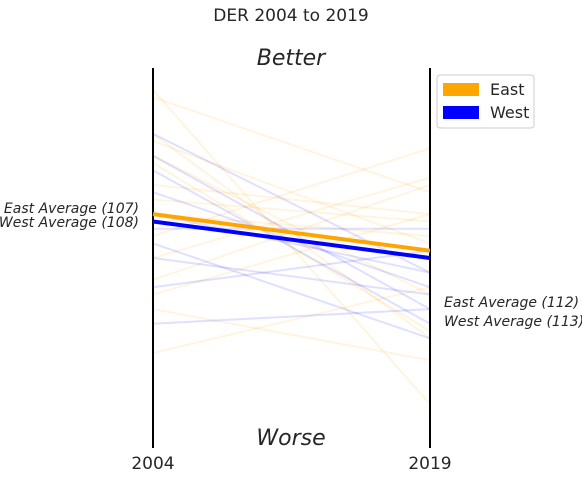  Describe the element at coordinates (461, 89) in the screenshot. I see `legend-swatch-east` at that location.